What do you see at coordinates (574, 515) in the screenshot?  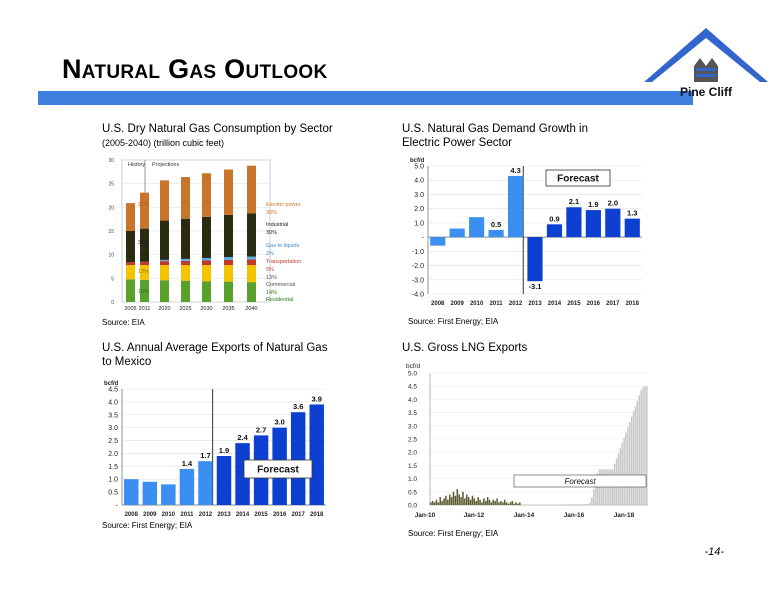 I see `x-tick-label: Jan-16` at bounding box center [574, 515].